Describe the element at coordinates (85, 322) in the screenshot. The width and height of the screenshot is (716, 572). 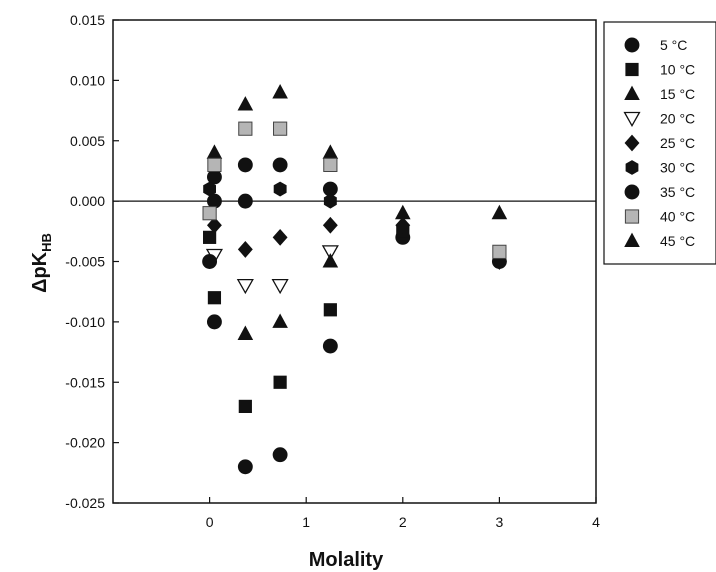
I see `y-tick-label: -0.010` at that location.